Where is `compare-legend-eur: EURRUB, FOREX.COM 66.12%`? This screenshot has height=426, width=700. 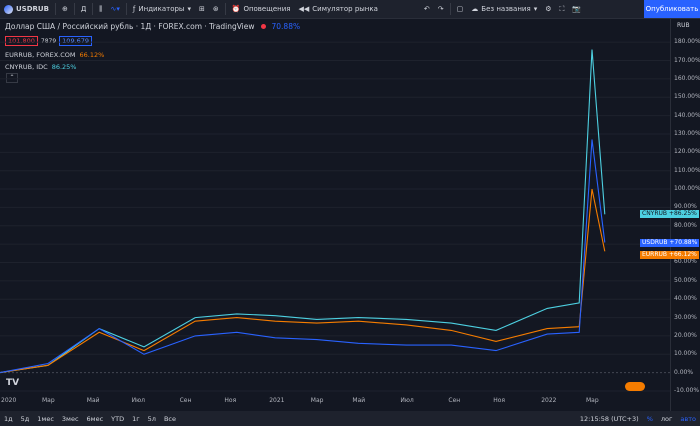 compare-legend-eur: EURRUB, FOREX.COM 66.12% is located at coordinates (54, 55).